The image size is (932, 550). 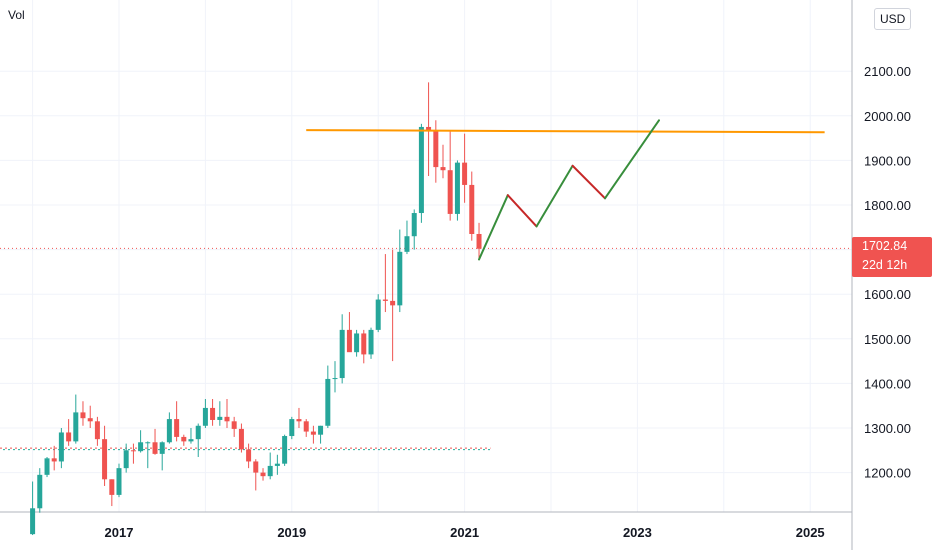 I want to click on y-tick-label: 1400.00, so click(x=887, y=383).